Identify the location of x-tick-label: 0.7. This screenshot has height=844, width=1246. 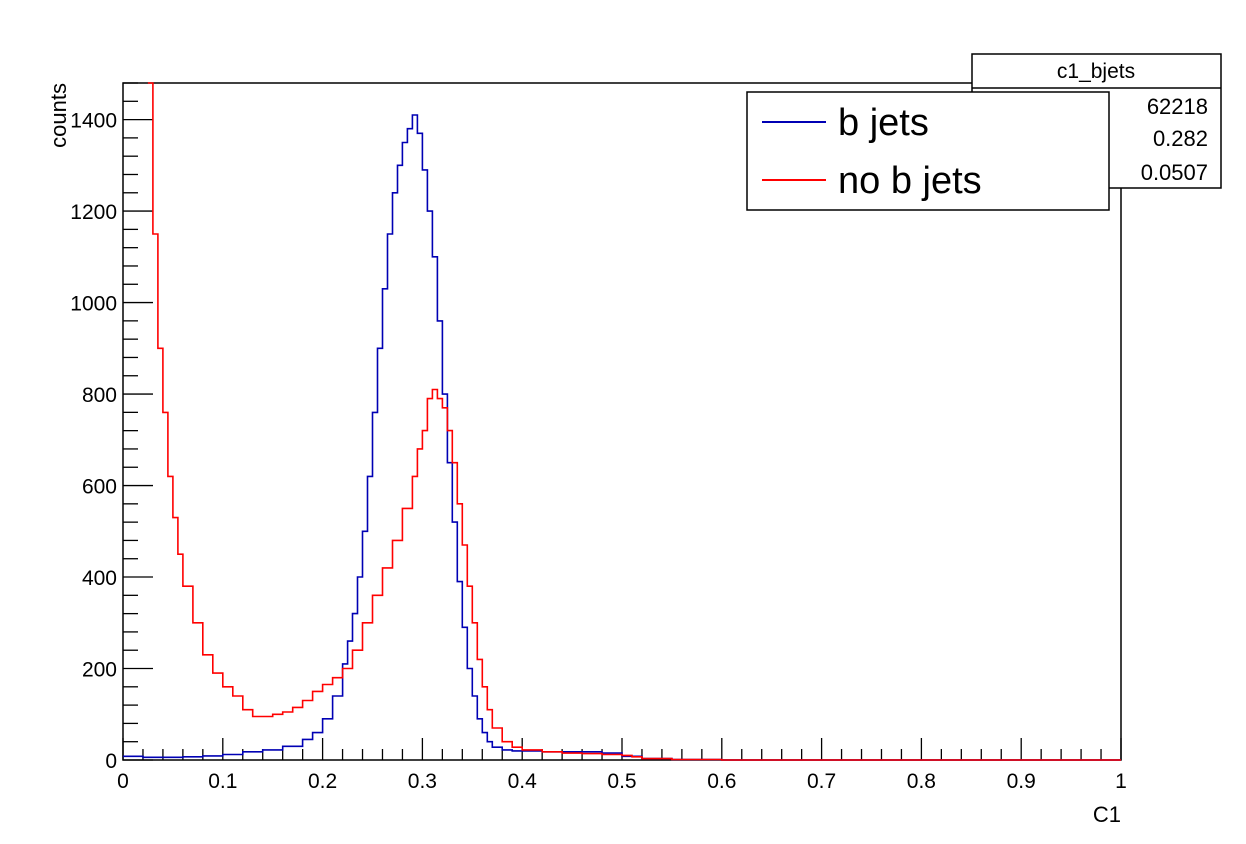
(821, 781).